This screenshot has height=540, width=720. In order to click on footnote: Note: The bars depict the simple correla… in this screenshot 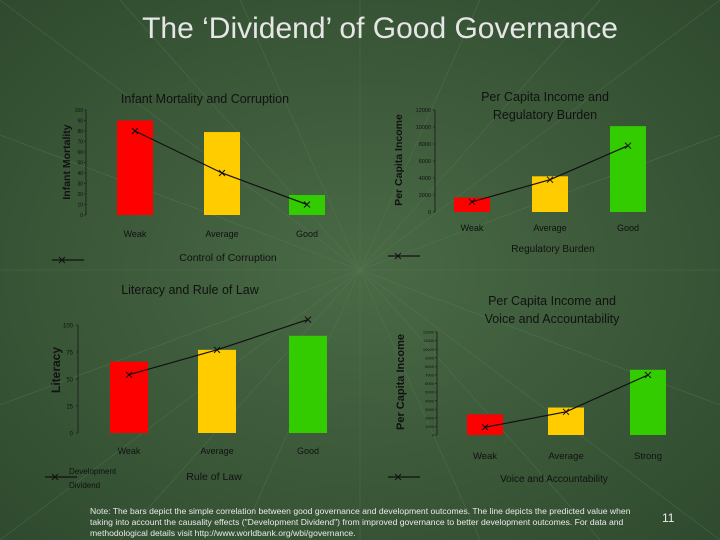, I will do `click(360, 522)`.